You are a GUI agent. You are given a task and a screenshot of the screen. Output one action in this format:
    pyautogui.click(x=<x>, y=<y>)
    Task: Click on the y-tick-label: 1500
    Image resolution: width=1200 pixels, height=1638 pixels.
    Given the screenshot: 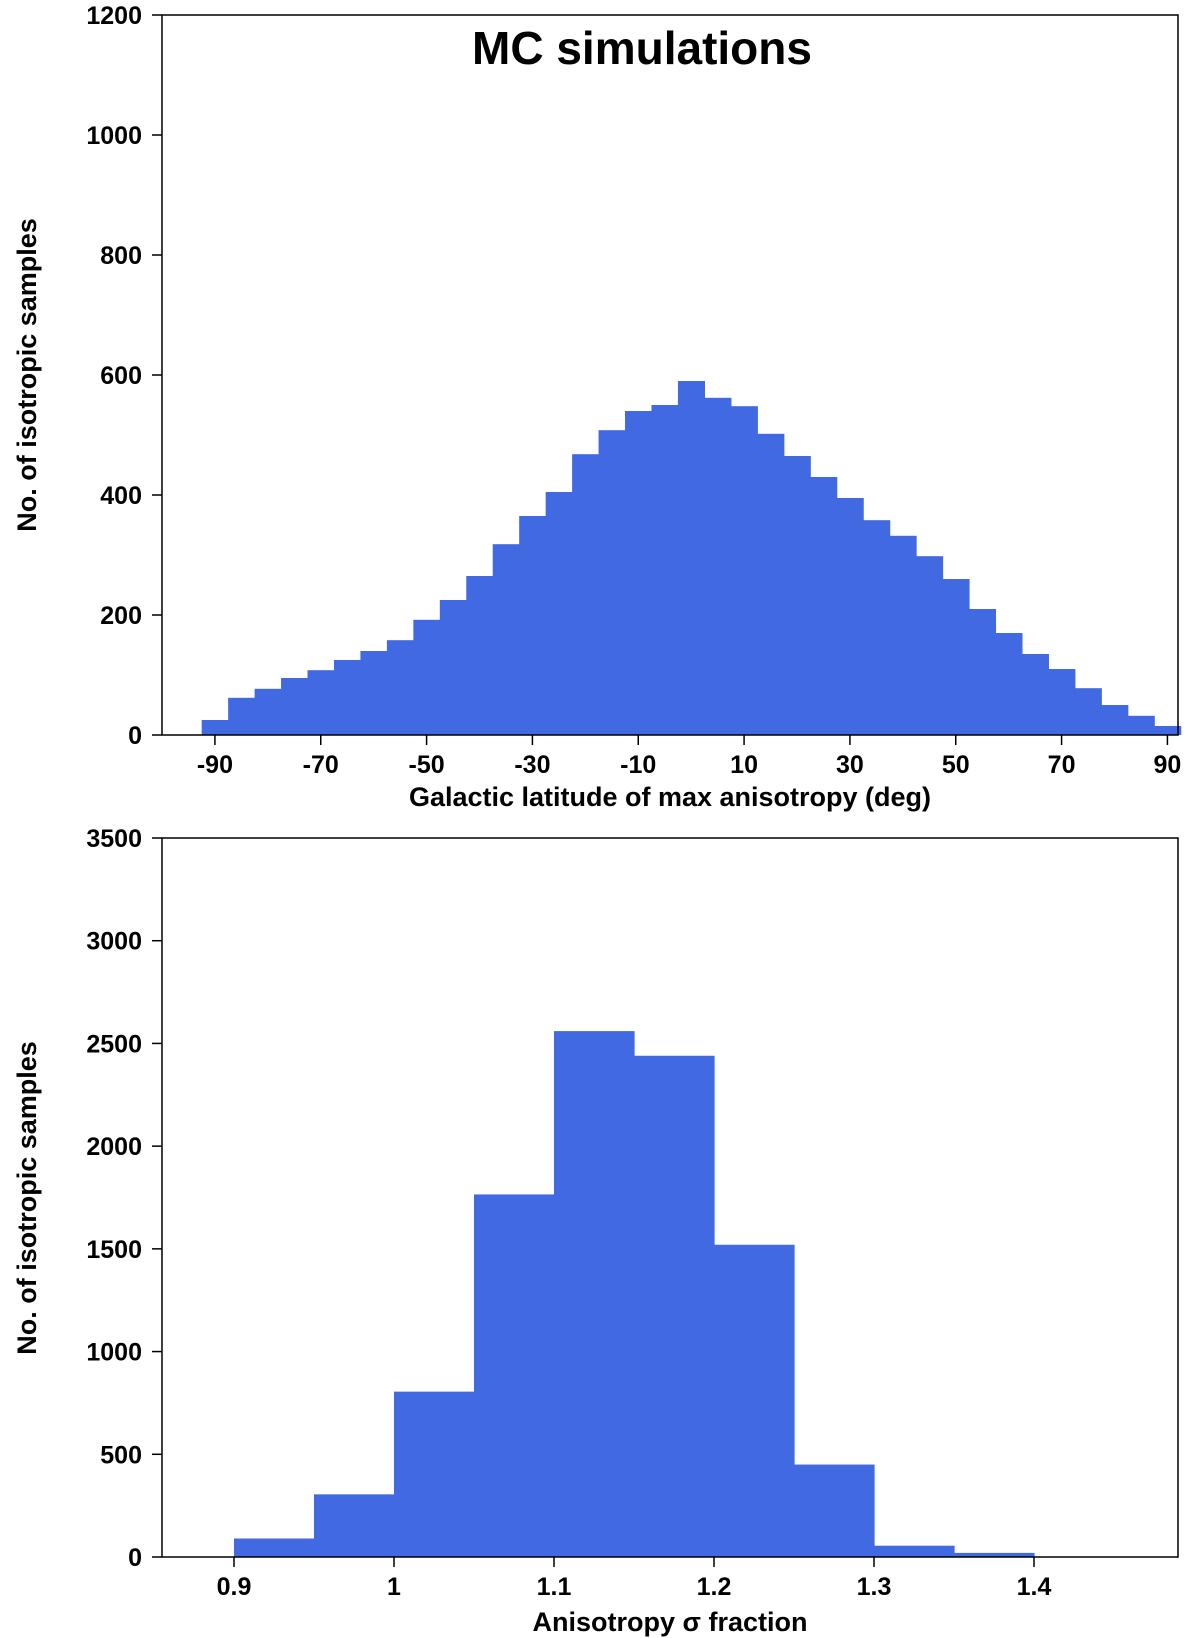 What is the action you would take?
    pyautogui.click(x=114, y=1250)
    